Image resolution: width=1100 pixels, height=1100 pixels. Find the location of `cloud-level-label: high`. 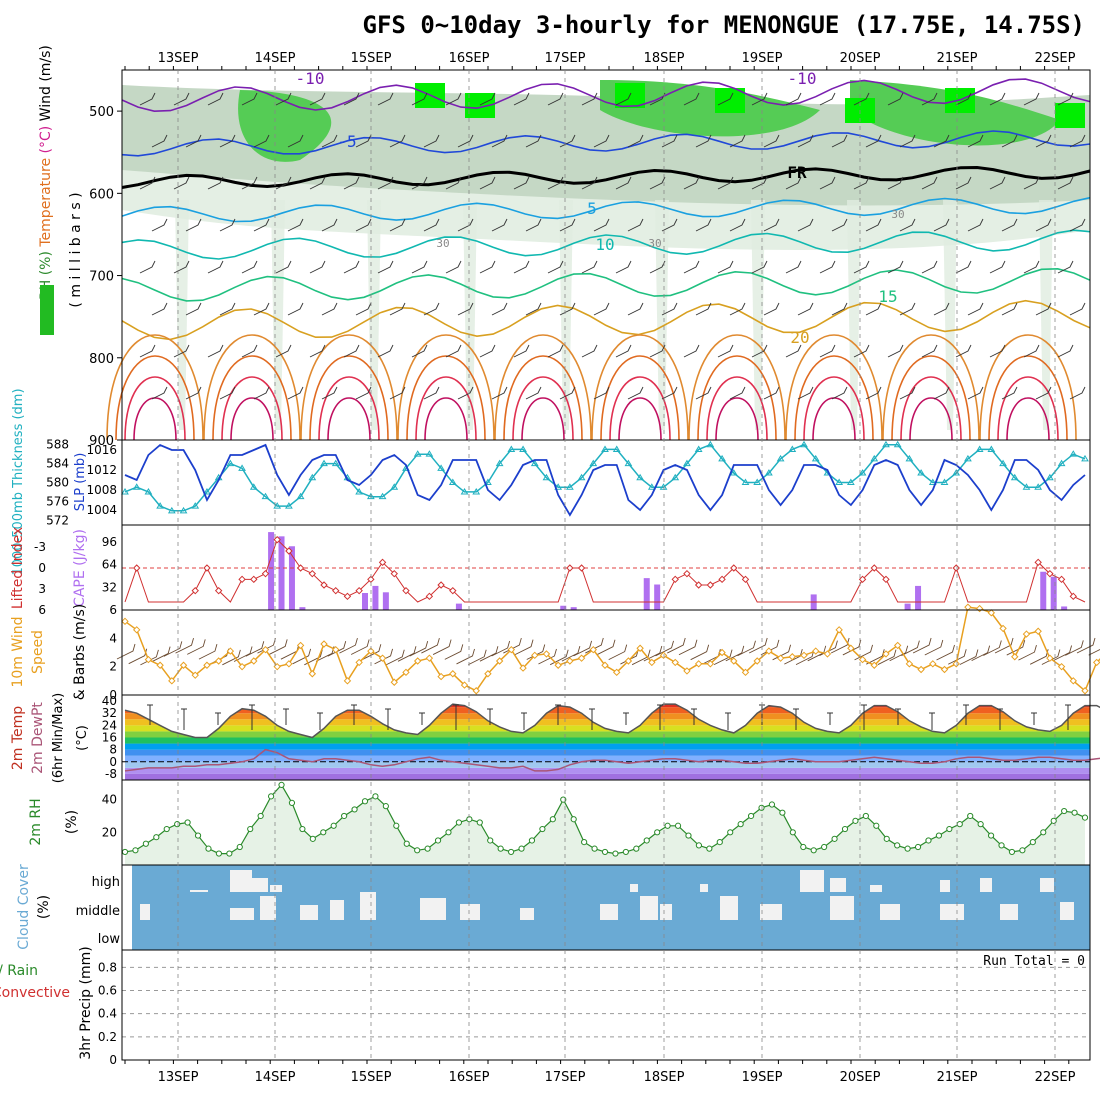

cloud-level-label: high is located at coordinates (106, 882).